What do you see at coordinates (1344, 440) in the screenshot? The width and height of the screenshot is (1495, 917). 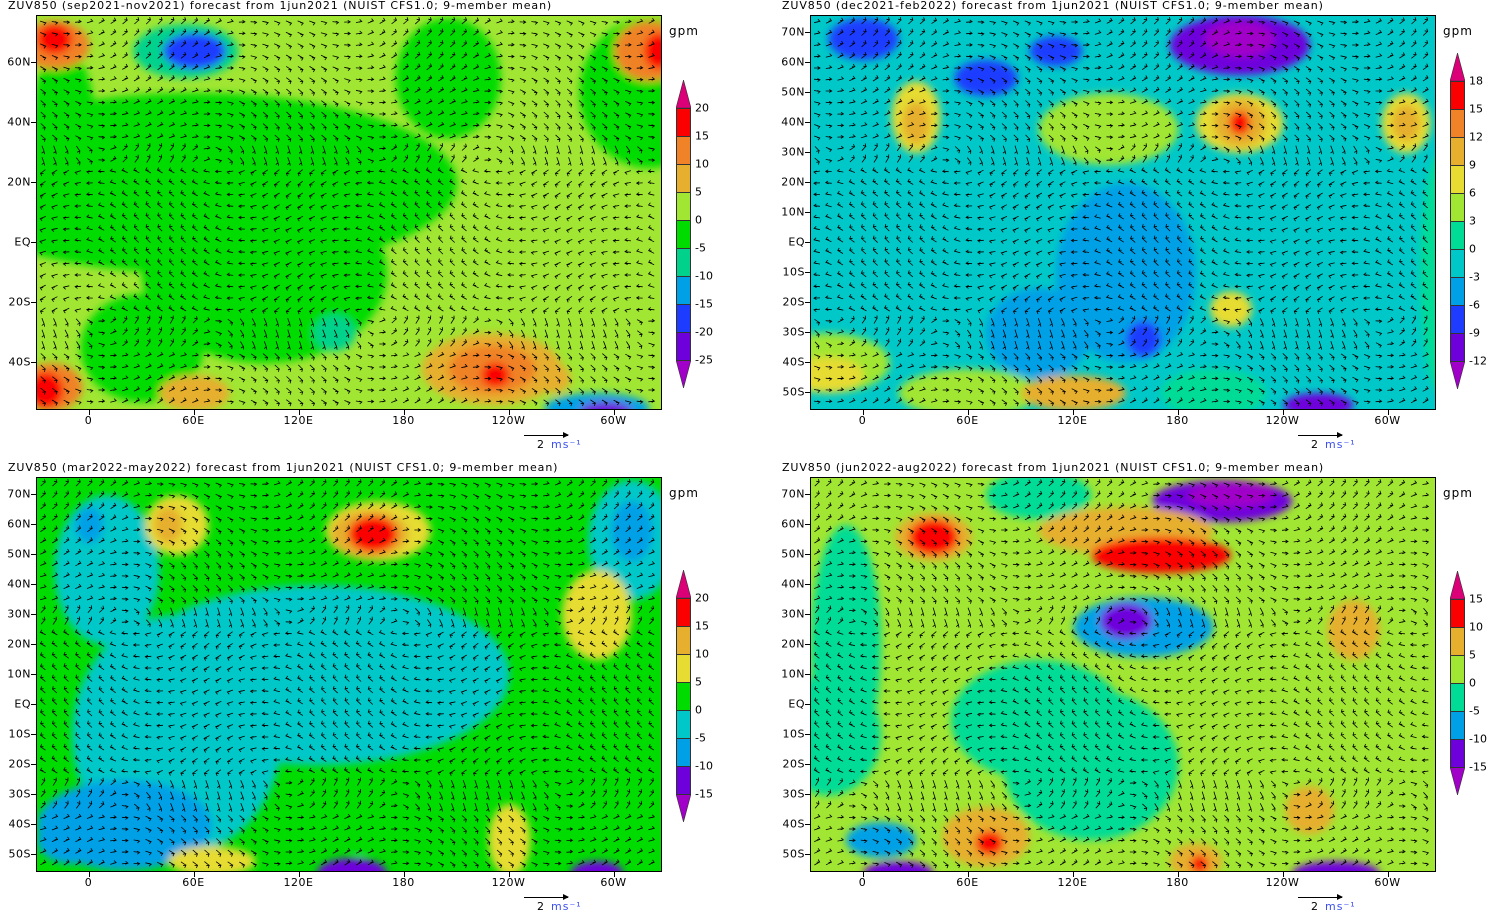 I see `vector-scale-legend: 2 ms⁻¹` at bounding box center [1344, 440].